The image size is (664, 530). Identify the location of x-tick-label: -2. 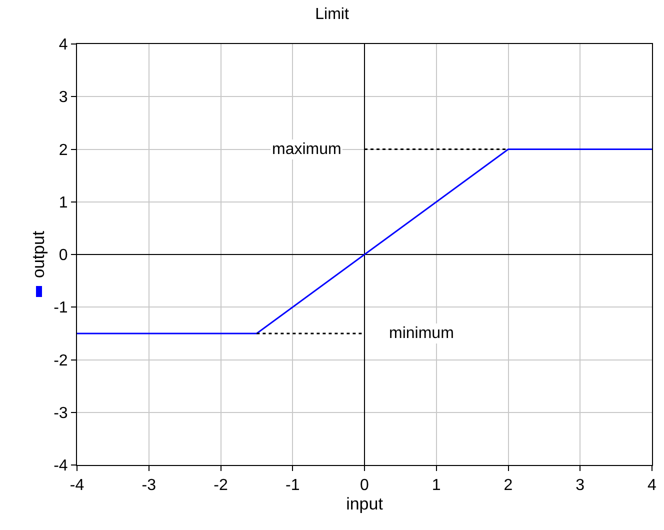
(221, 485).